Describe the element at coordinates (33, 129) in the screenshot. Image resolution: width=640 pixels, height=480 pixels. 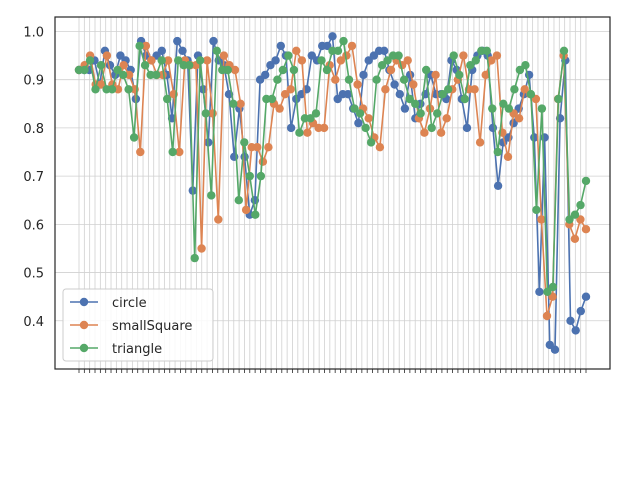
I see `y-tick-label: 0.8` at that location.